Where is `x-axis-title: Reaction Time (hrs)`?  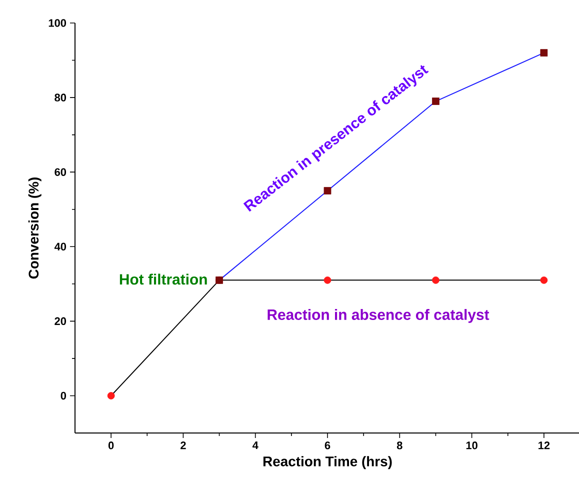 x-axis-title: Reaction Time (hrs) is located at coordinates (327, 463).